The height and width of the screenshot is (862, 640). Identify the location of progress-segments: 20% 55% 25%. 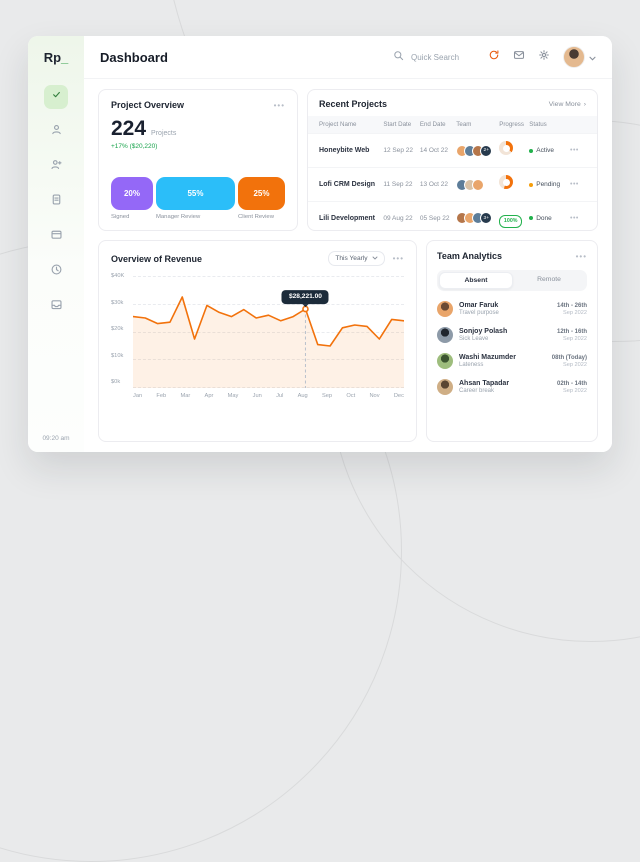
(198, 193).